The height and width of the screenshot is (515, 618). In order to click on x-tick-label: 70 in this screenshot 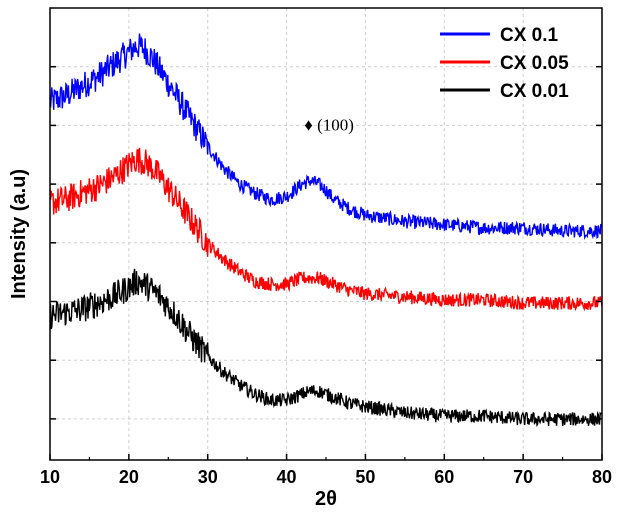, I will do `click(523, 477)`.